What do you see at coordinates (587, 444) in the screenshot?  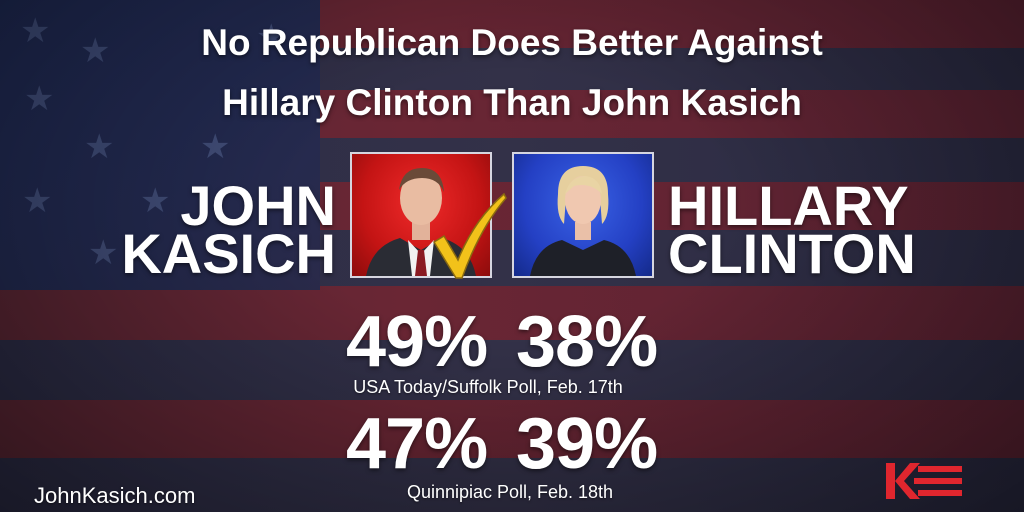 I see `poll-2-clinton-percent: 39%` at bounding box center [587, 444].